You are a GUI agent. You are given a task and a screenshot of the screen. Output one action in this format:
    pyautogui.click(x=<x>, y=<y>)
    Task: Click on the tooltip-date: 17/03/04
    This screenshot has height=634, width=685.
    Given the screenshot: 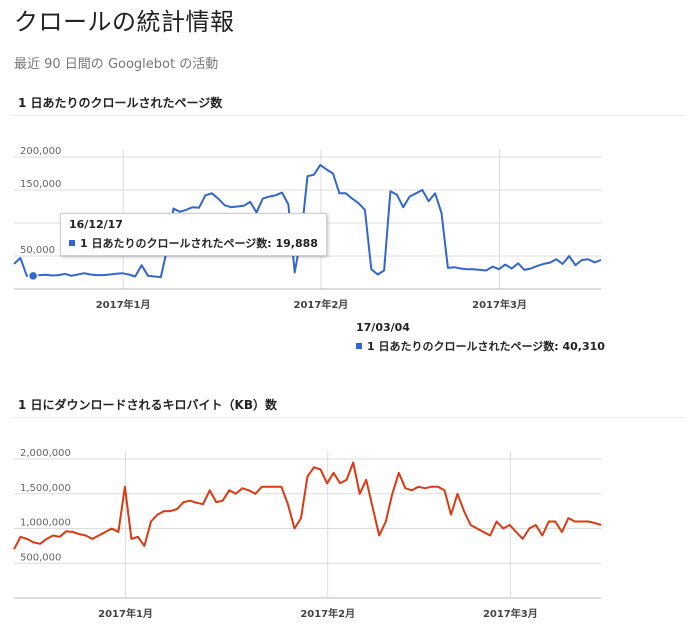 What is the action you would take?
    pyautogui.click(x=383, y=327)
    